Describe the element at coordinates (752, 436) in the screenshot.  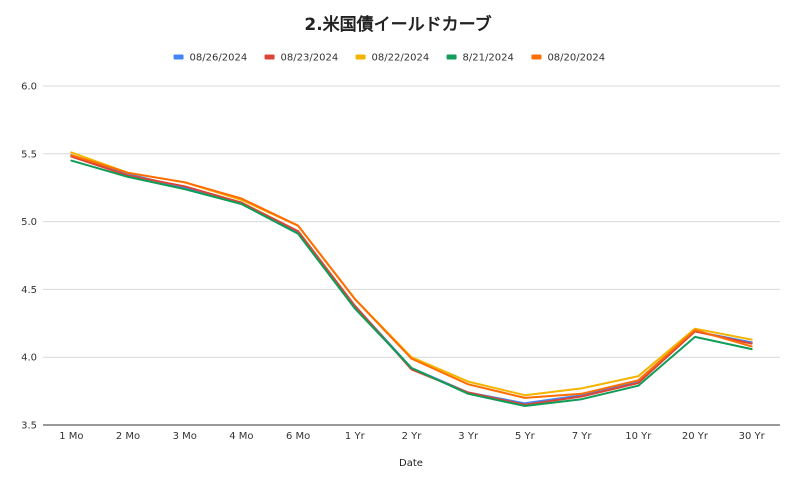
I see `x-tick-label: 30 Yr` at that location.